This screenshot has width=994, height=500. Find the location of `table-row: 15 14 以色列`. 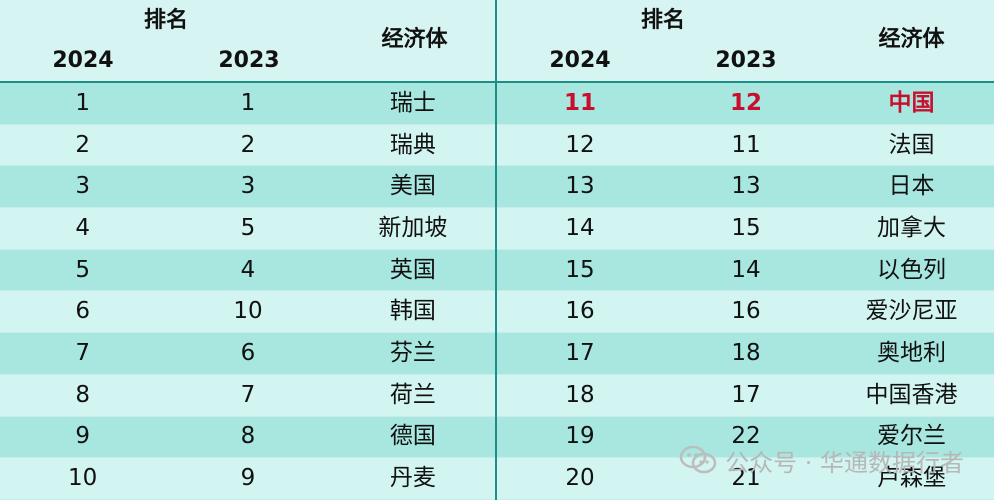

table-row: 15 14 以色列 is located at coordinates (745, 270).